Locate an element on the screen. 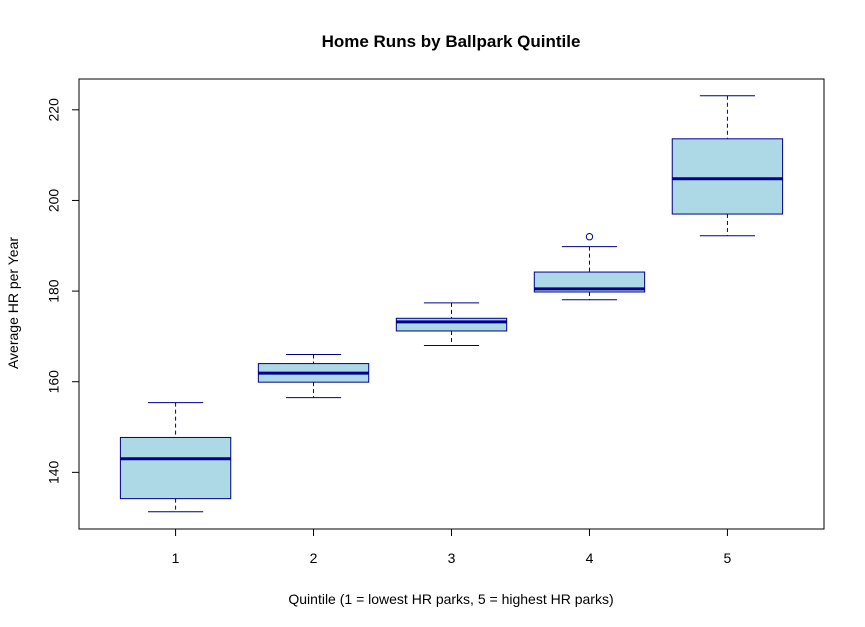  chart-title: Home Runs by Ballpark Quintile is located at coordinates (451, 41).